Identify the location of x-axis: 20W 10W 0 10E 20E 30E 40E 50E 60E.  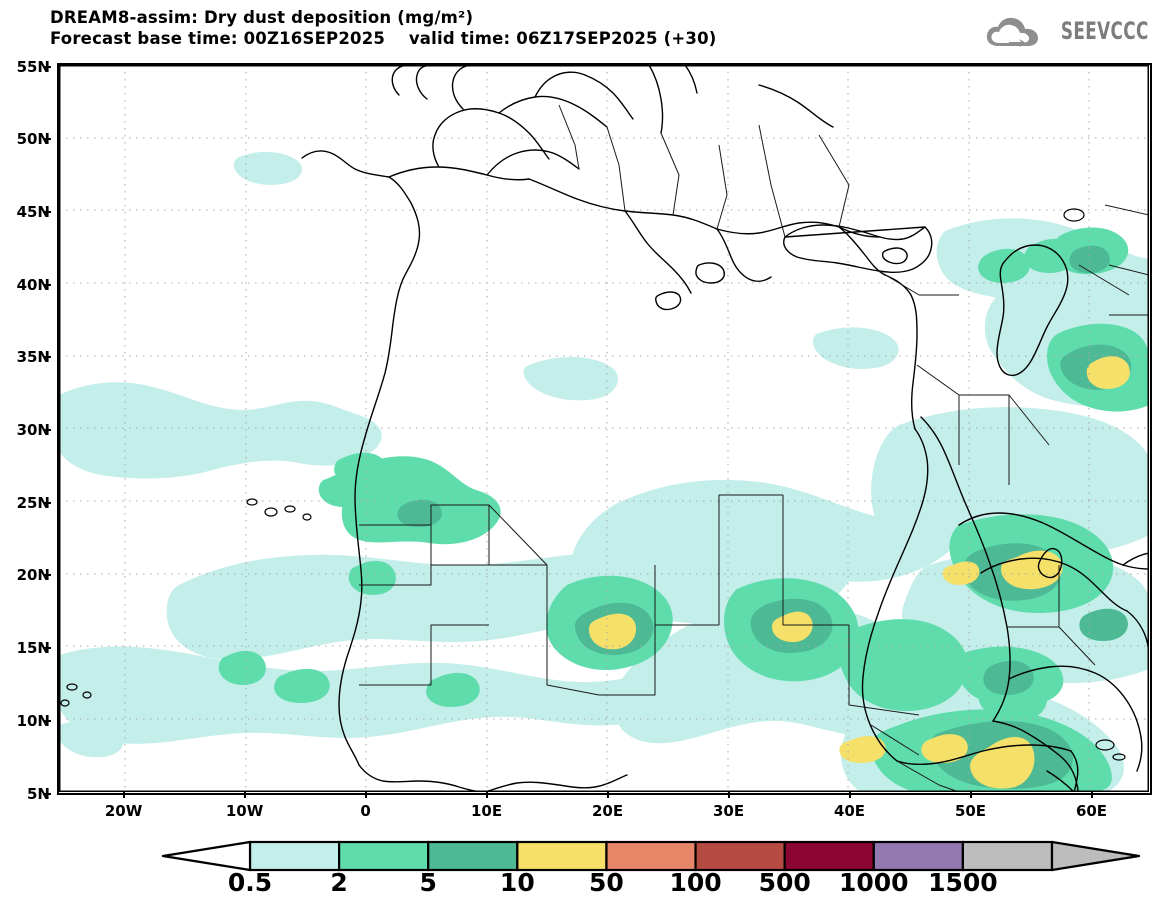
(604, 809).